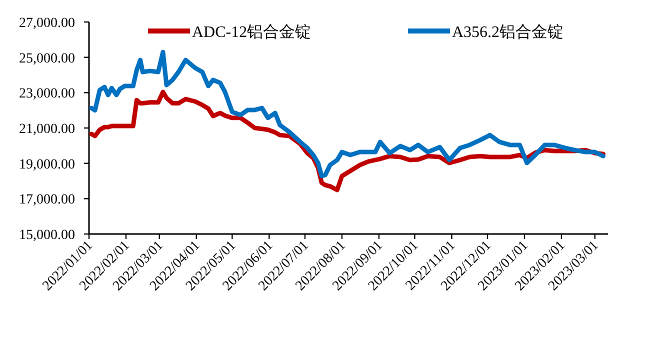 The height and width of the screenshot is (342, 650). I want to click on y-tick-label: 25,000.00, so click(47, 58).